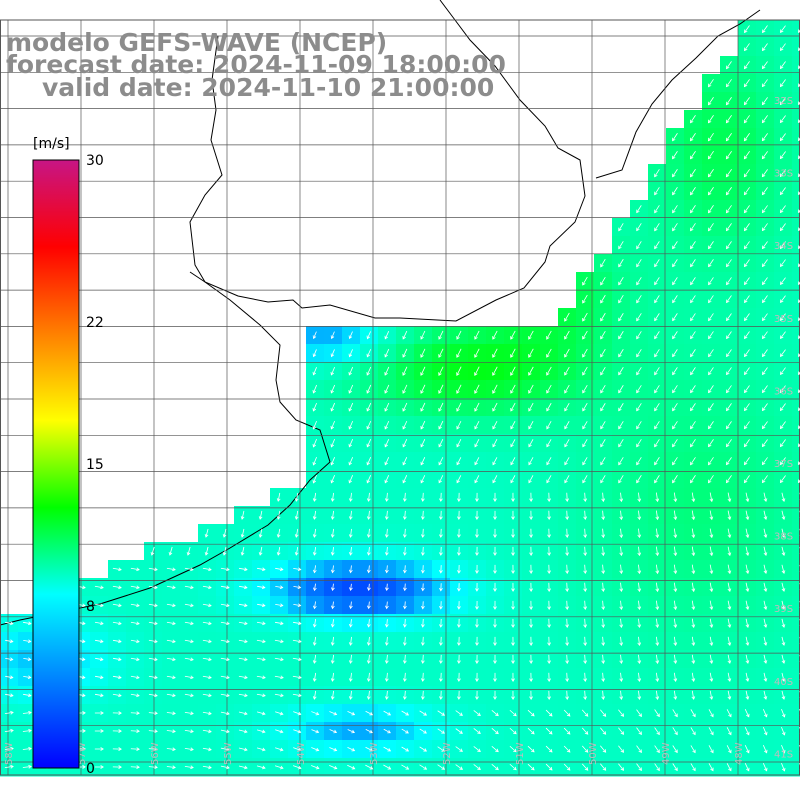  Describe the element at coordinates (228, 753) in the screenshot. I see `longitude-label: 55W` at that location.